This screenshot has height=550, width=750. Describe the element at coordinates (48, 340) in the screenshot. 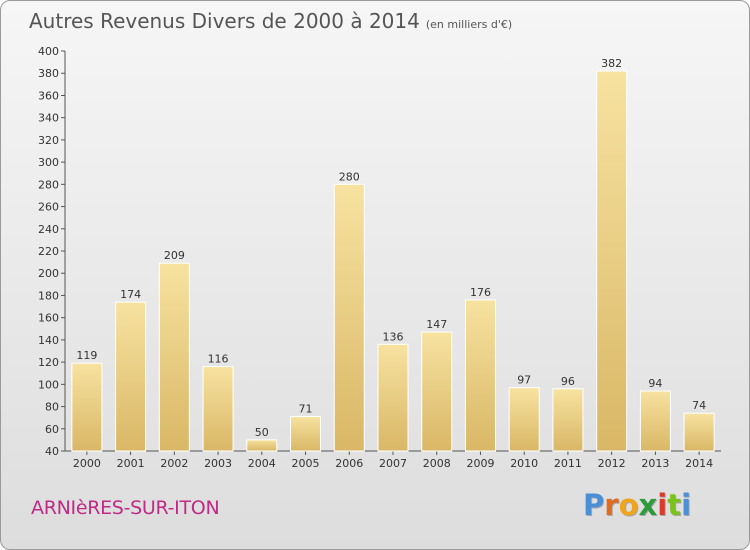

I see `y-tick-label: 140` at that location.